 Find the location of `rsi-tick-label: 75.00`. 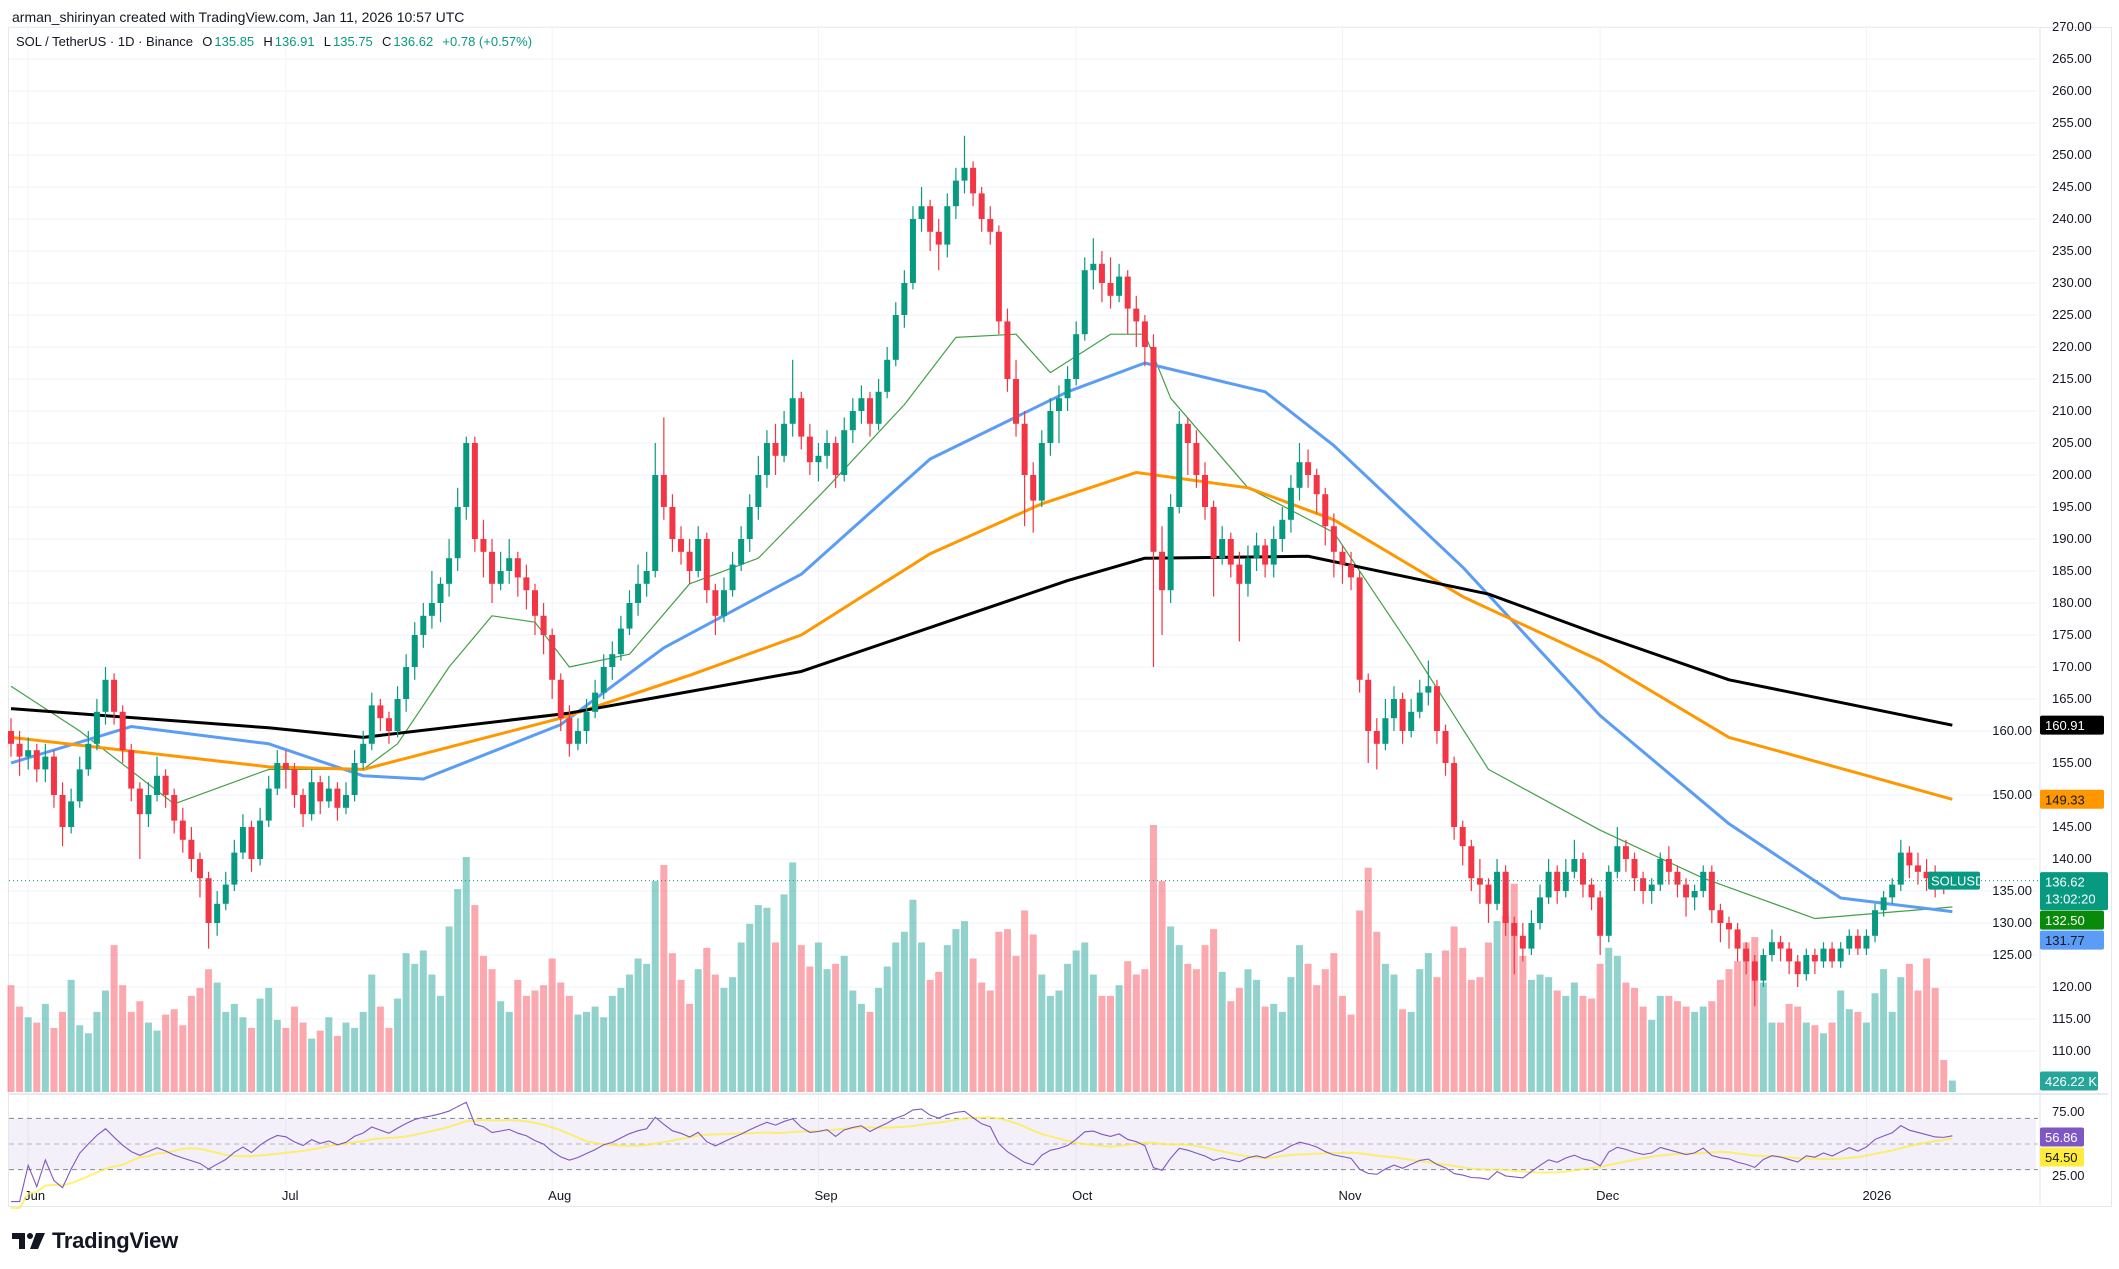

rsi-tick-label: 75.00 is located at coordinates (2068, 1111).